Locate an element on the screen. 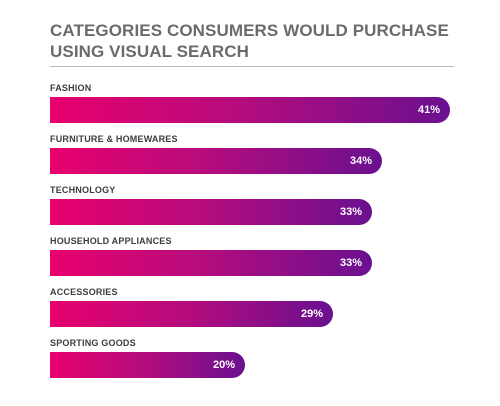  category-label: SPORTING GOODS is located at coordinates (93, 343).